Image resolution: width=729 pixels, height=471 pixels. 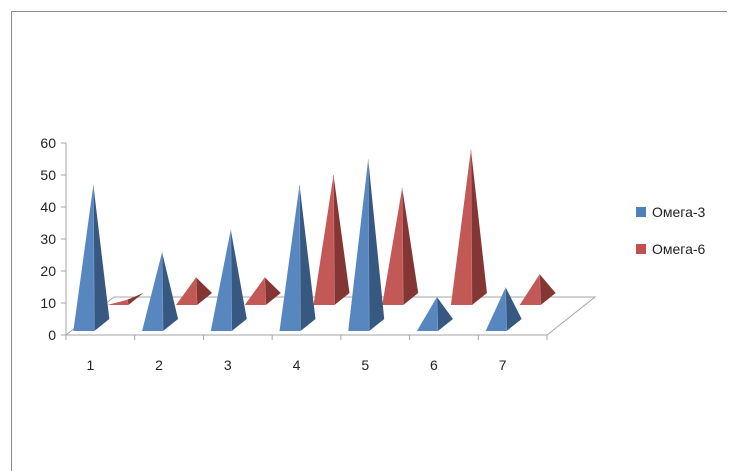 I want to click on x-tick-label: 7, so click(x=503, y=365).